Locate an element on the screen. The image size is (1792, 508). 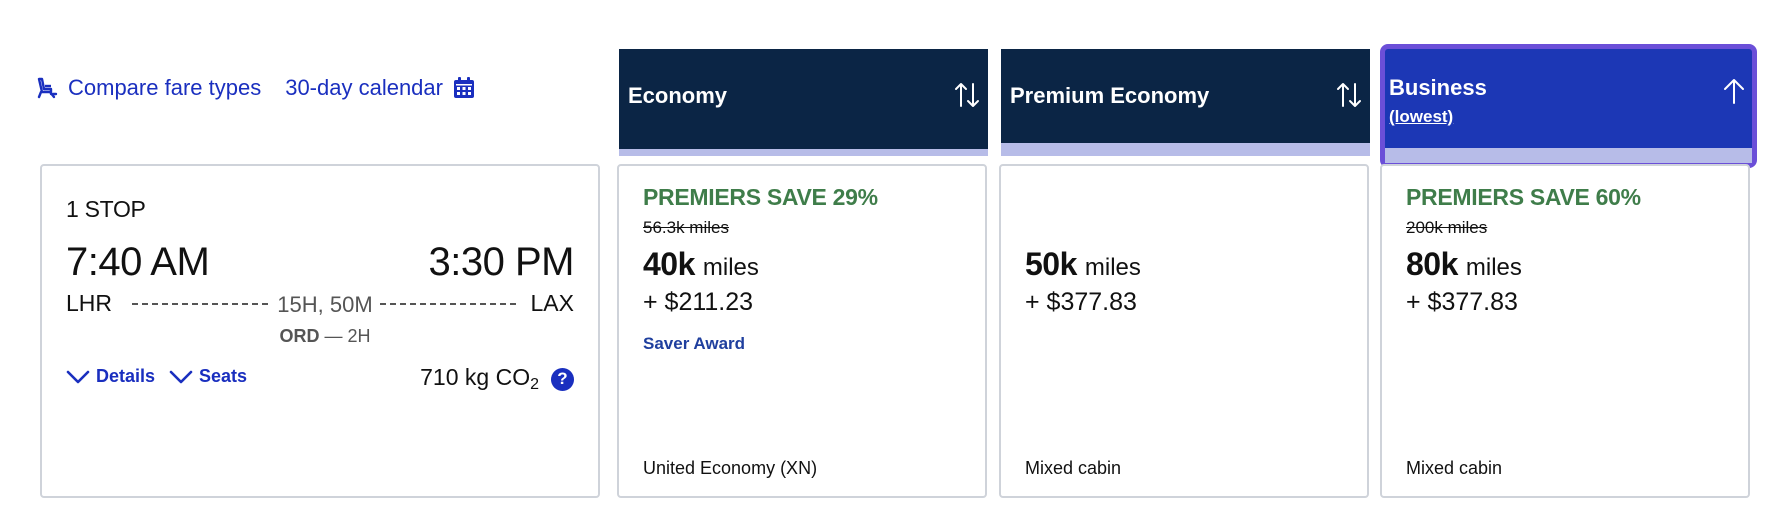
details-toggle: Details is located at coordinates (110, 376).